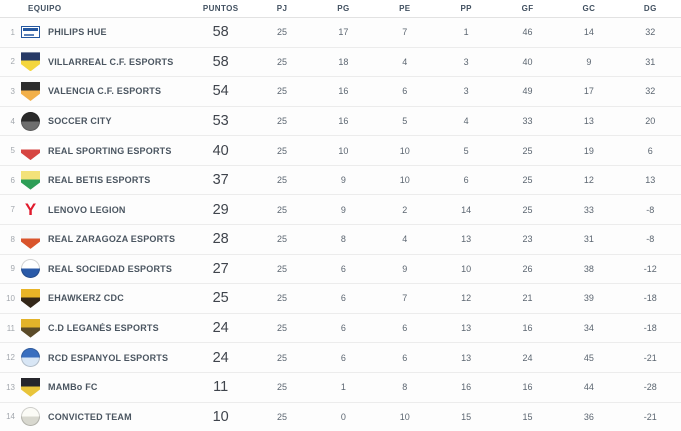  Describe the element at coordinates (340, 33) in the screenshot. I see `table-row: 1 PHILIPS HUE 58 25 17 7 1 46 14 32` at that location.